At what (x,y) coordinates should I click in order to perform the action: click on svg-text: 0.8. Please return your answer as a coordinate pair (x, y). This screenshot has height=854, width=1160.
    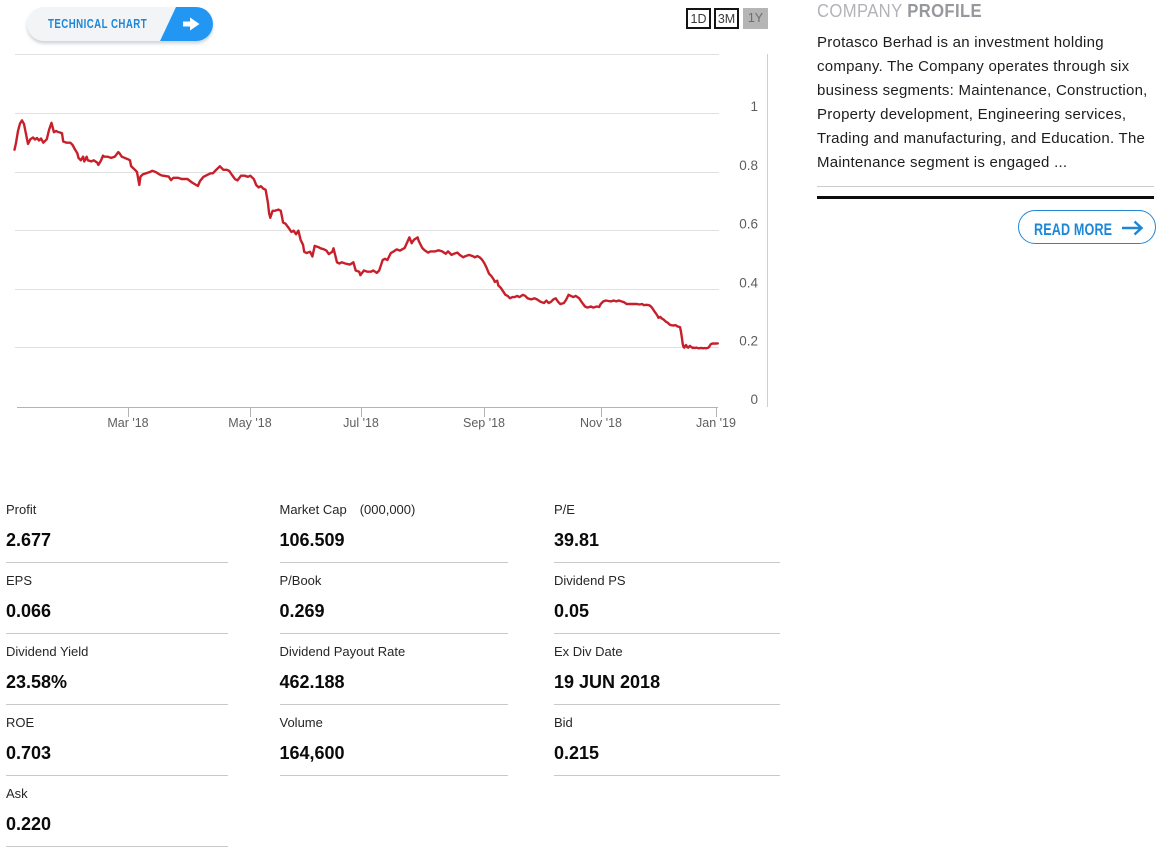
    Looking at the image, I should click on (748, 165).